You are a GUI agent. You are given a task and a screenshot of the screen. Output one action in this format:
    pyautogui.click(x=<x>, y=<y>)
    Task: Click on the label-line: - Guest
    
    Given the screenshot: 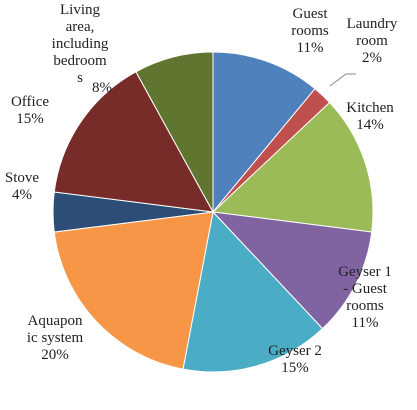 What is the action you would take?
    pyautogui.click(x=365, y=289)
    